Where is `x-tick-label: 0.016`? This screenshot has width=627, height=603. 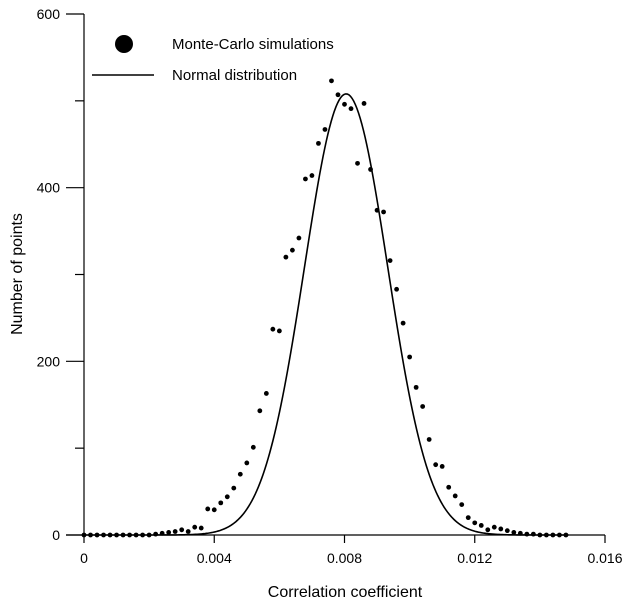
x-tick-label: 0.016 is located at coordinates (604, 558).